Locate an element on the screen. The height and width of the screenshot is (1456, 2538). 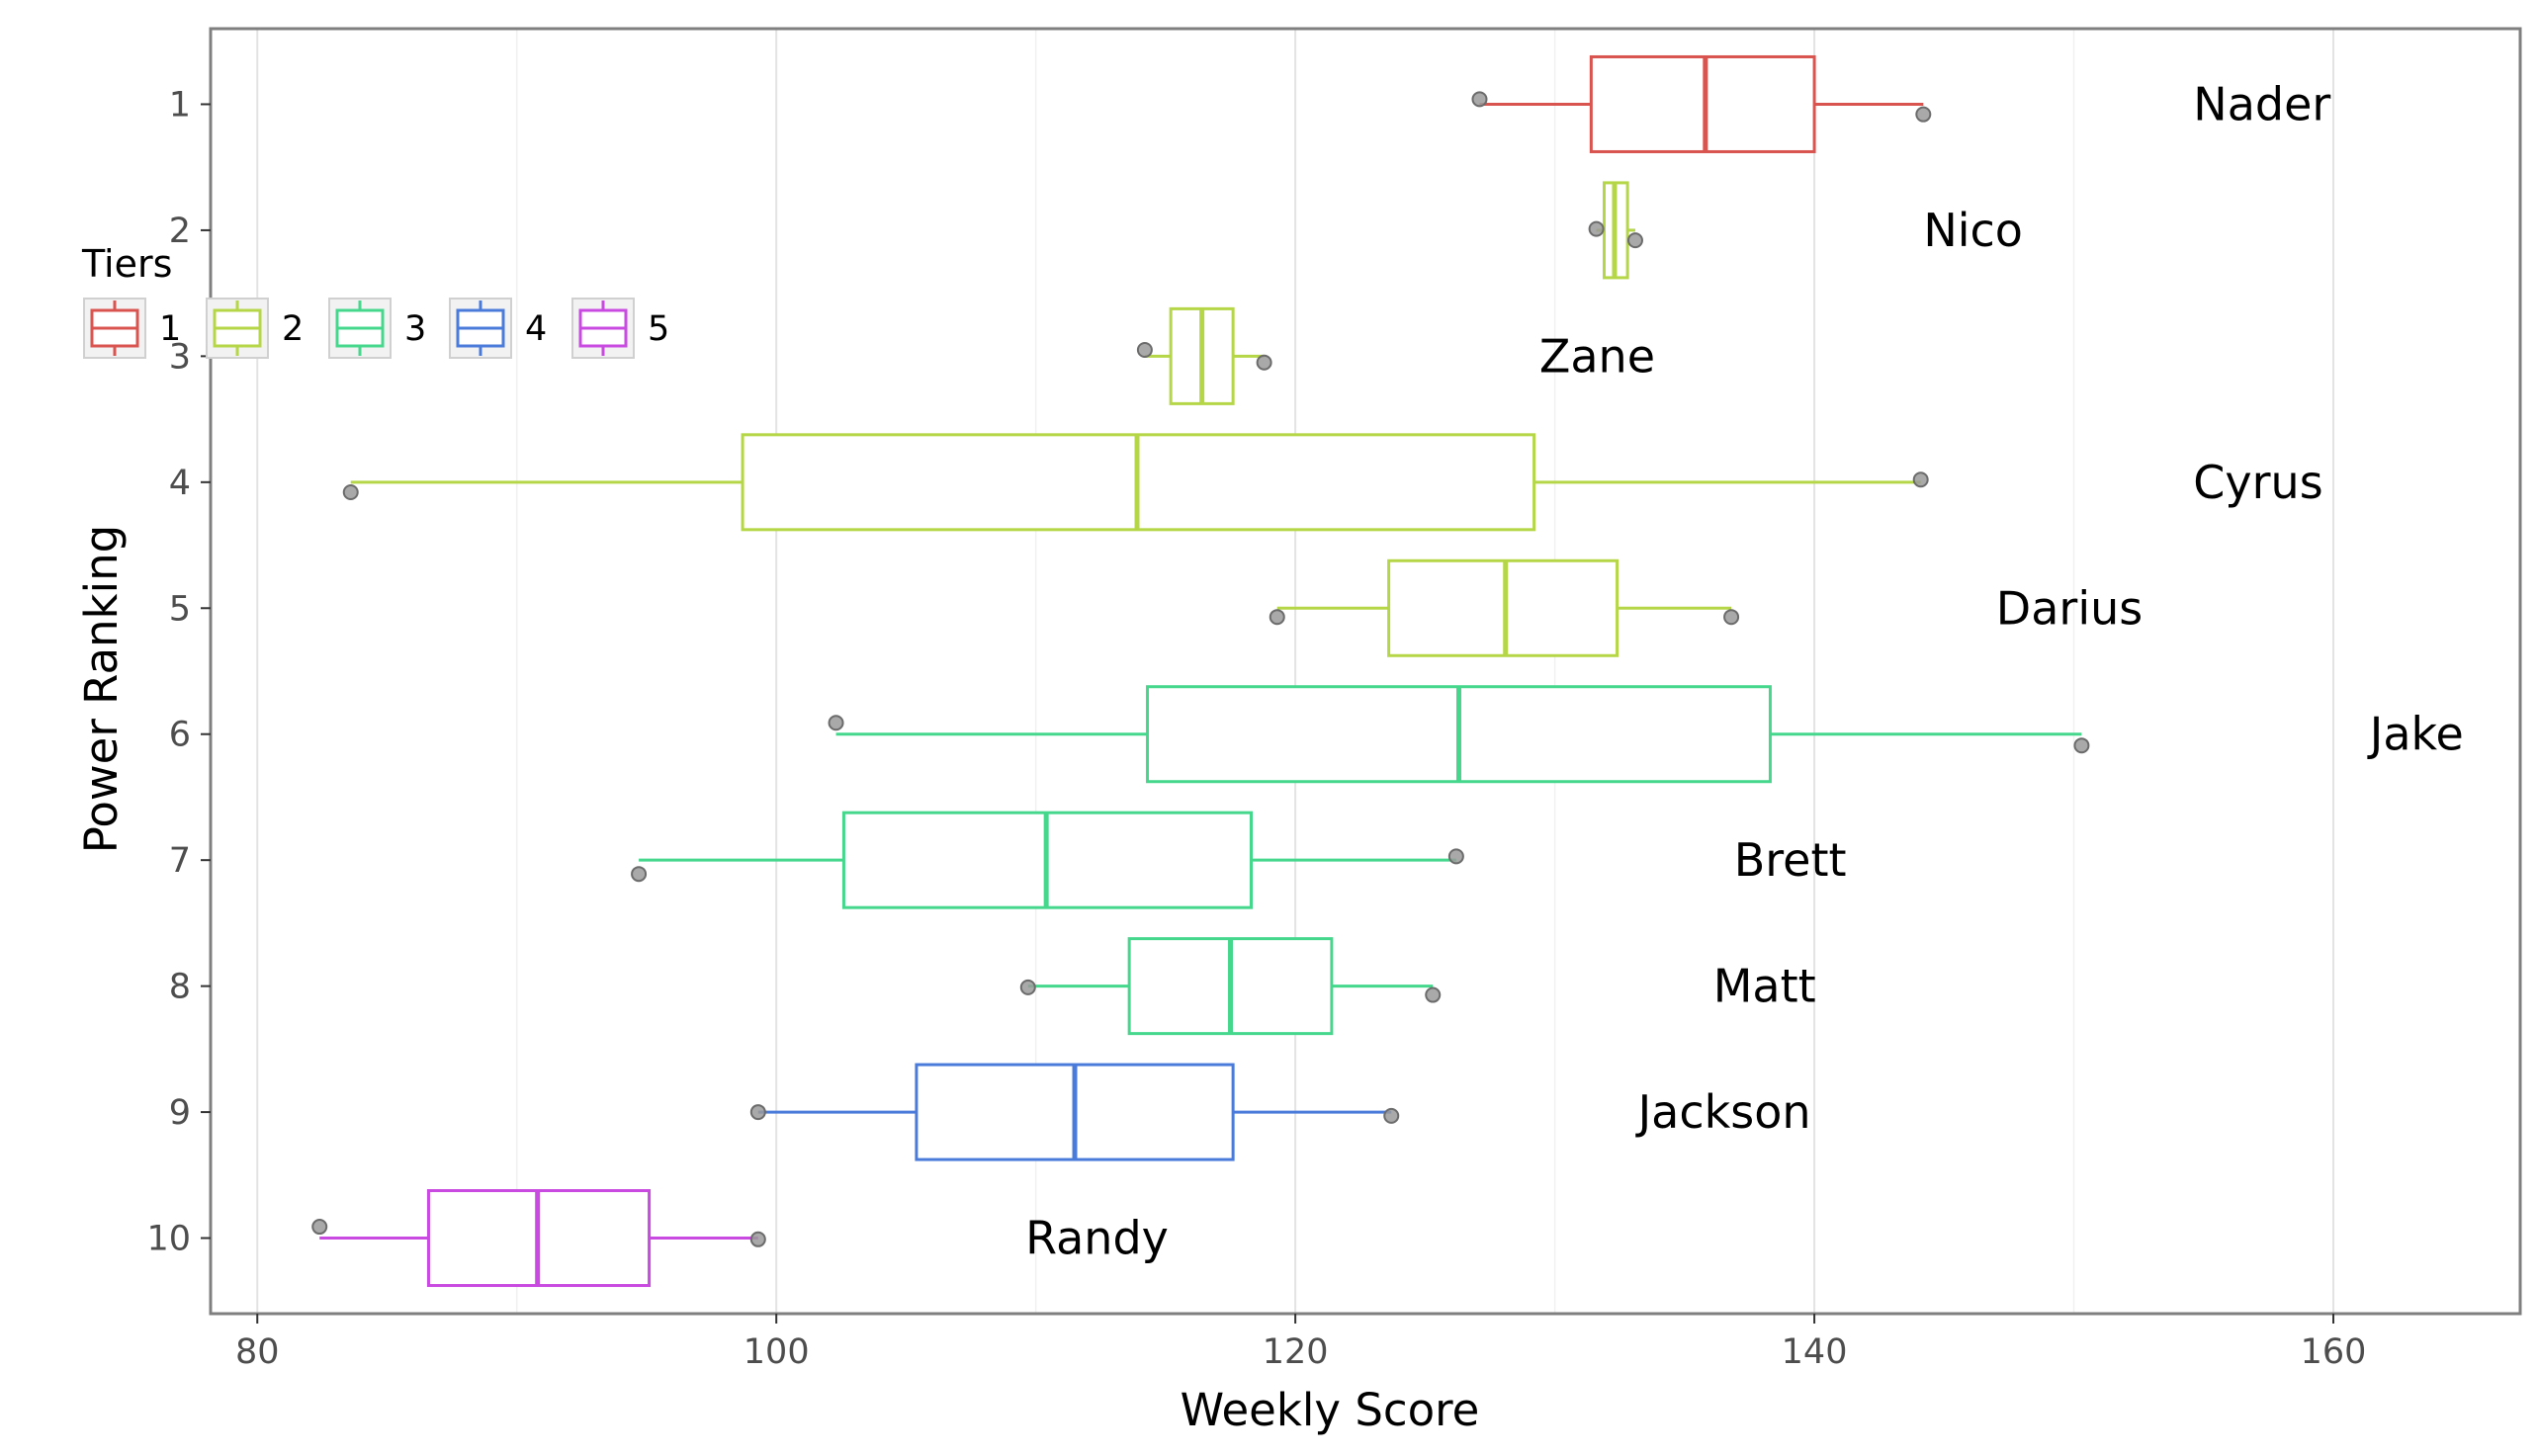
legend-title: Tiers is located at coordinates (126, 264).